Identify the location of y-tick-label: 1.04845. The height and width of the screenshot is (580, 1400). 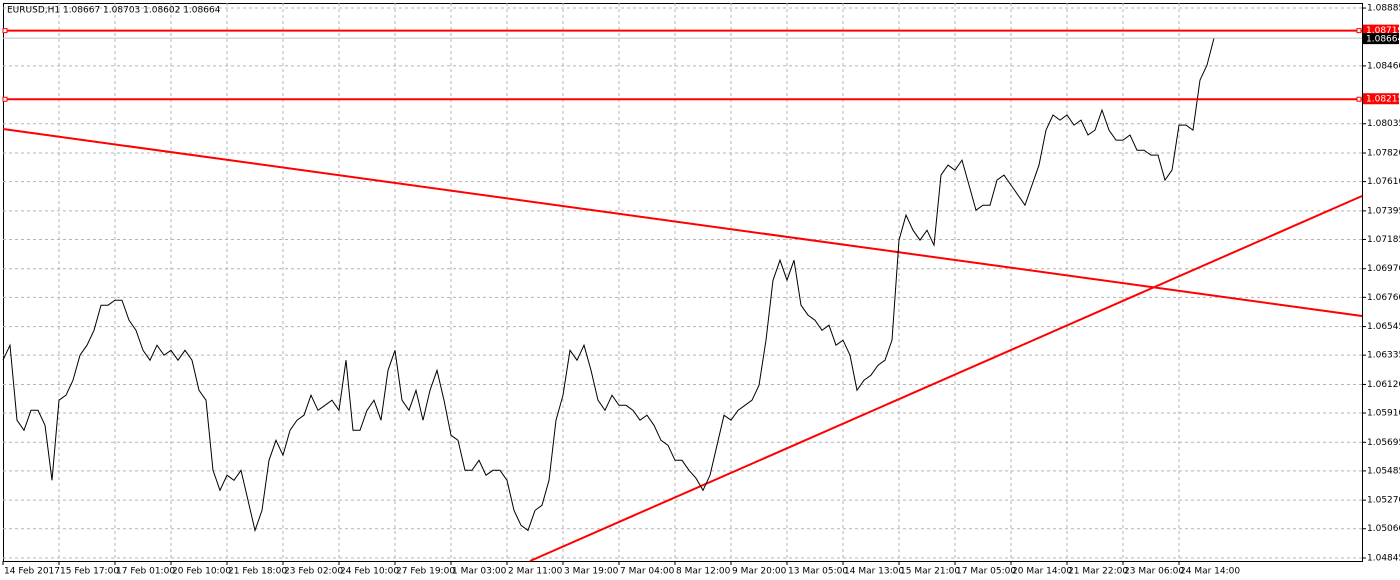
(1383, 559).